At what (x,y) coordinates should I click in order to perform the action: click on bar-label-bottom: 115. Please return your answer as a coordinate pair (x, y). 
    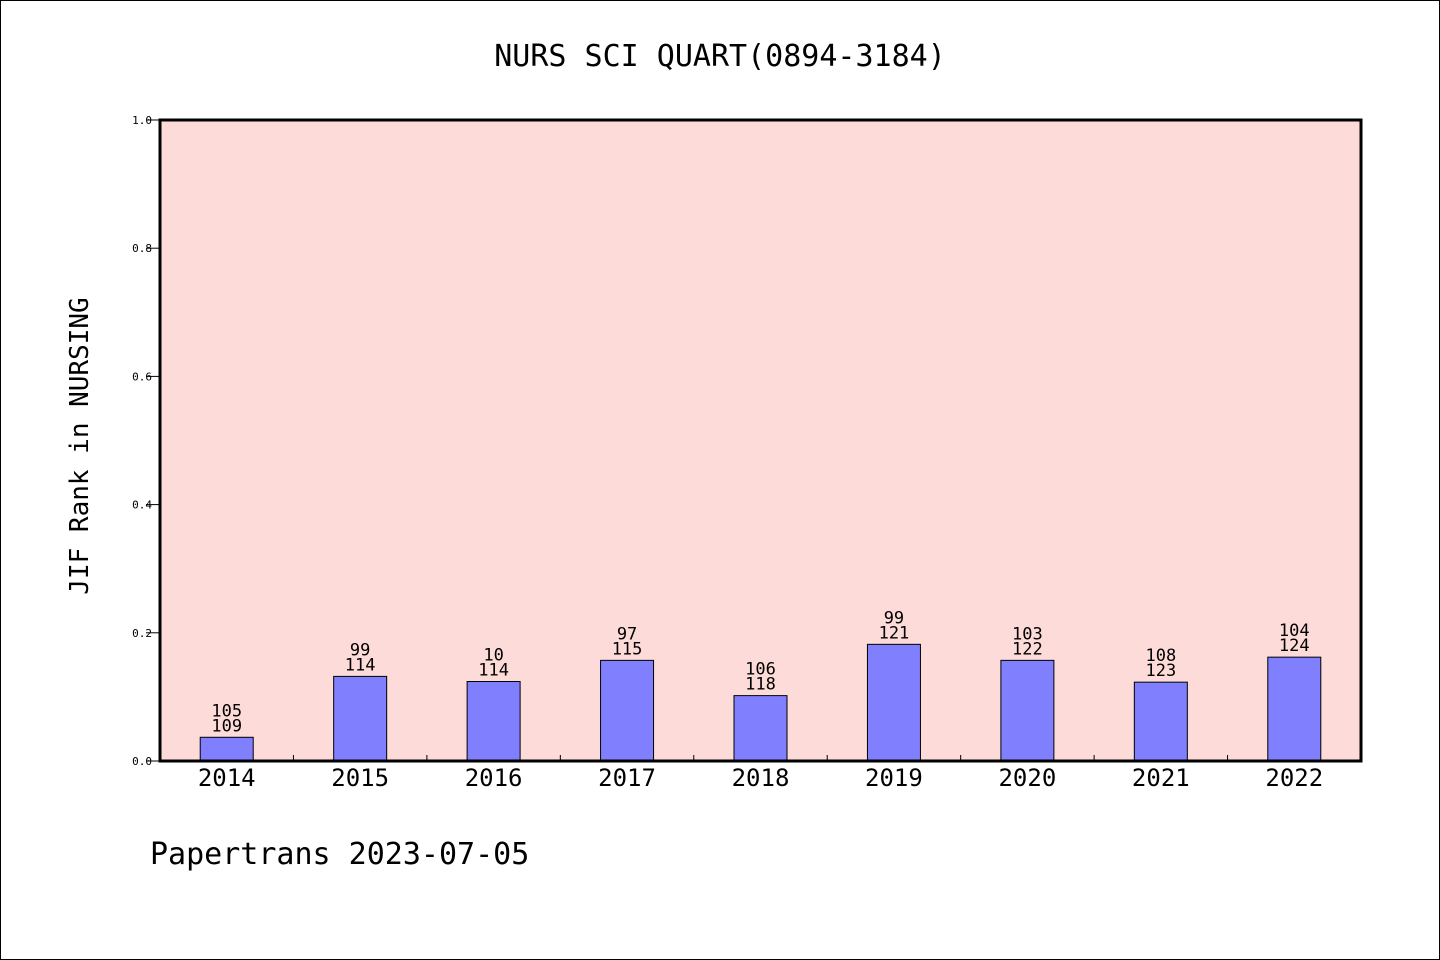
    Looking at the image, I should click on (627, 649).